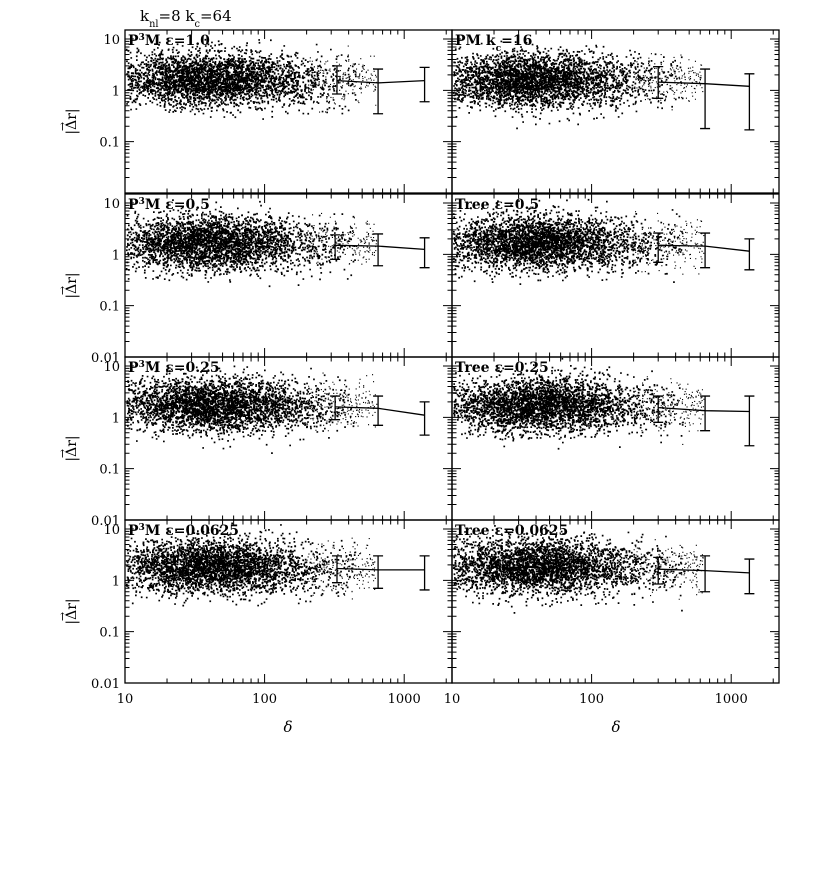  Describe the element at coordinates (174, 368) in the screenshot. I see `panel-label: P3M ε=0.25` at that location.